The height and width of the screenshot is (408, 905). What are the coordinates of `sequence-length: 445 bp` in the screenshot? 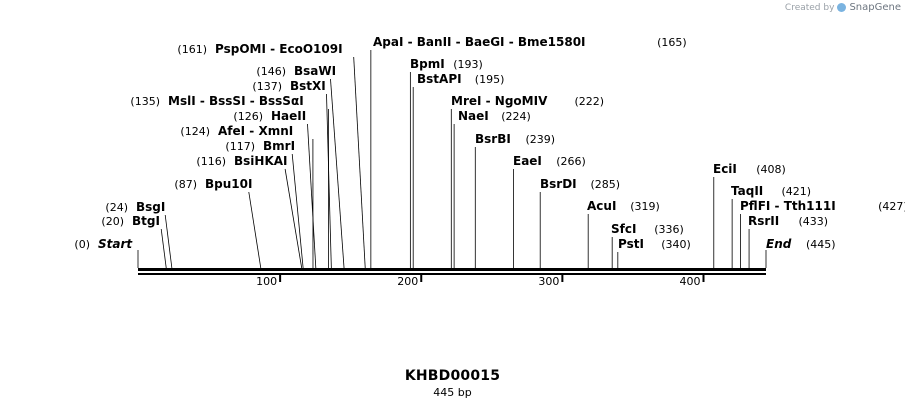 It's located at (452, 392).